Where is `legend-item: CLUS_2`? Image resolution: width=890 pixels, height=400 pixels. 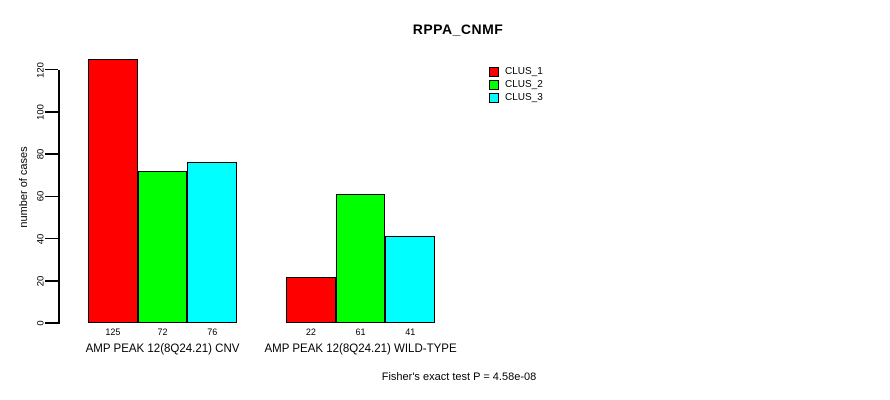 legend-item: CLUS_2 is located at coordinates (516, 84).